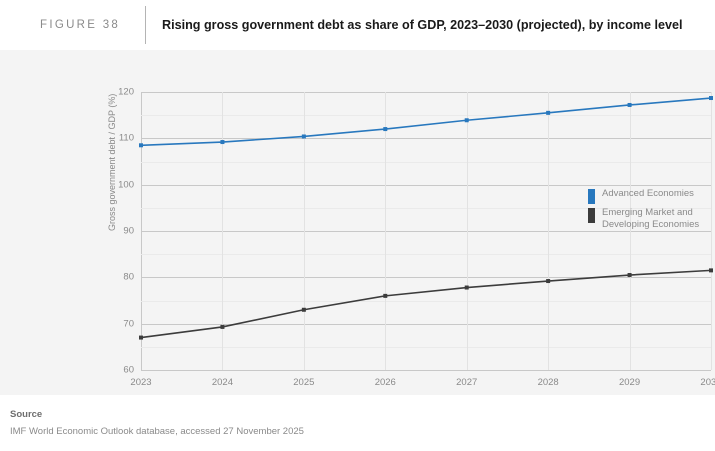 The image size is (715, 451). I want to click on x-tick-label: 2028, so click(548, 382).